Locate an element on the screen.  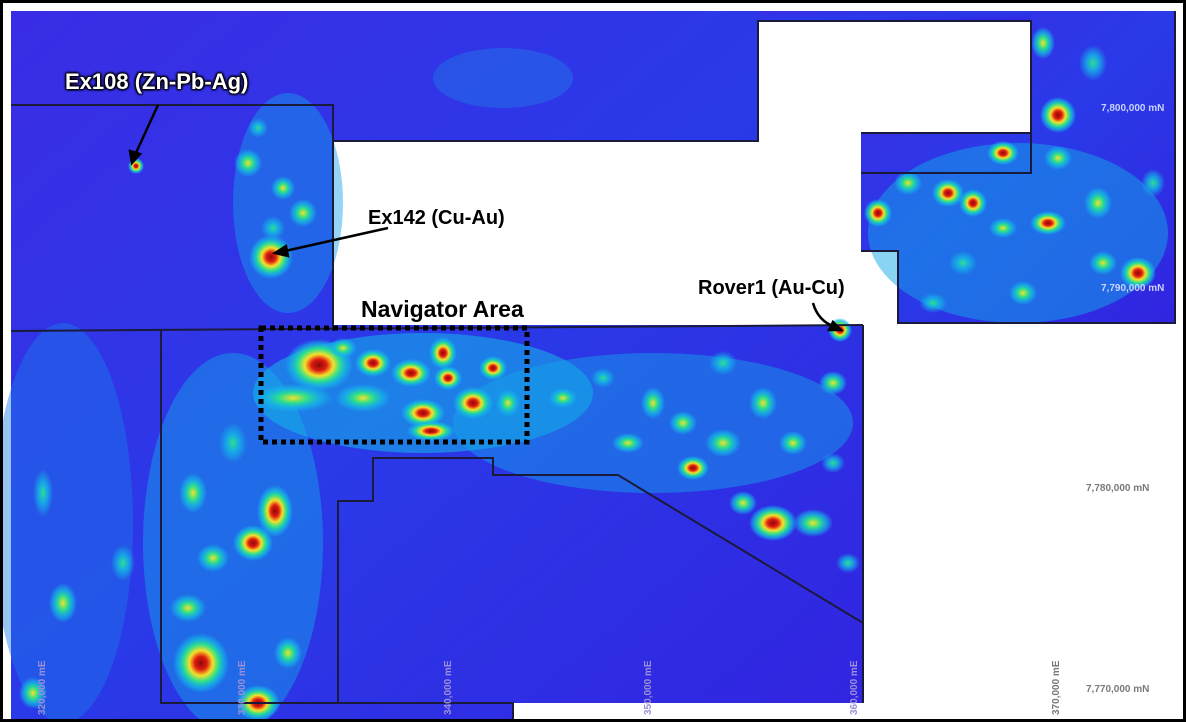
easting-label-1: 320,000 mE is located at coordinates (42, 688).